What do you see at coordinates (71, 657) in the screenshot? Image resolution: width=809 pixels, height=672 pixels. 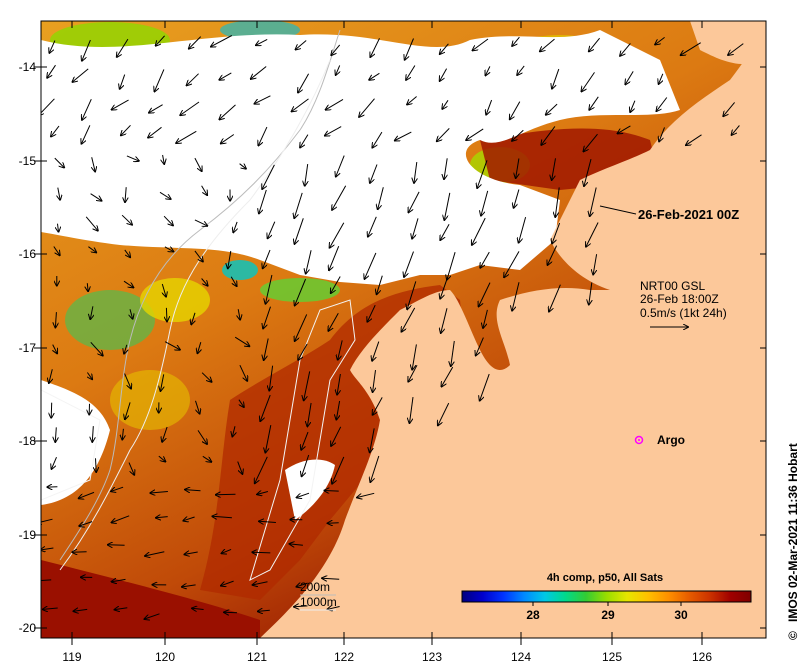 I see `lon-tick-label: 119` at bounding box center [71, 657].